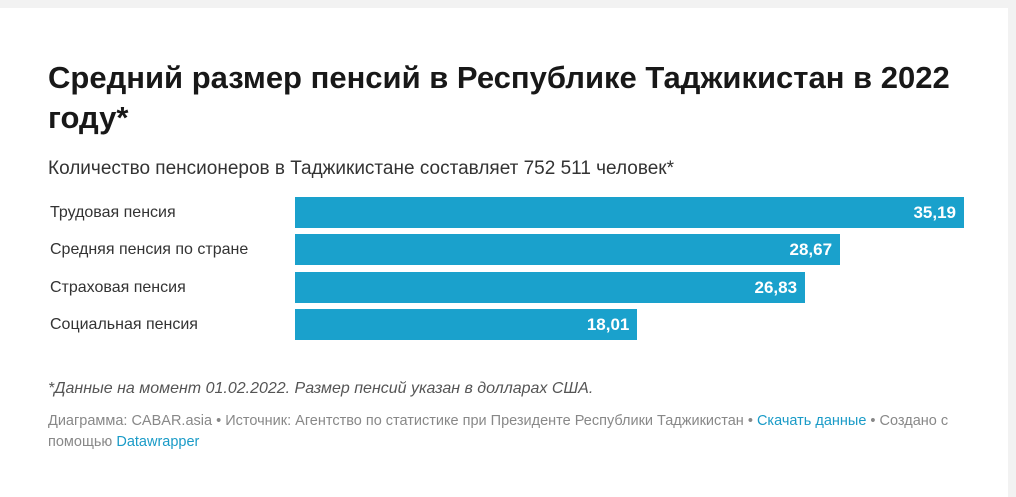  What do you see at coordinates (466, 324) in the screenshot?
I see `bar: 18,01` at bounding box center [466, 324].